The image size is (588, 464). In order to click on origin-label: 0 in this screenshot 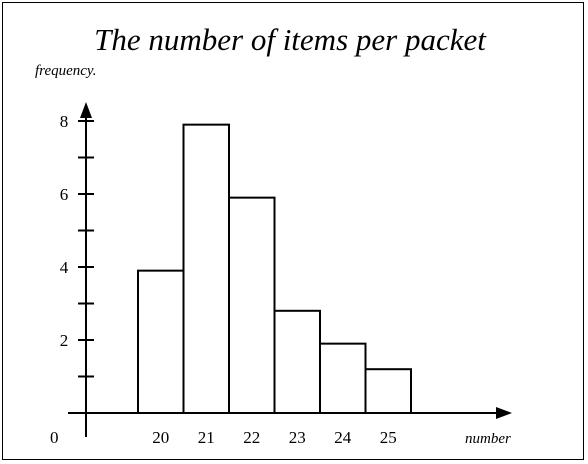, I will do `click(54, 437)`.